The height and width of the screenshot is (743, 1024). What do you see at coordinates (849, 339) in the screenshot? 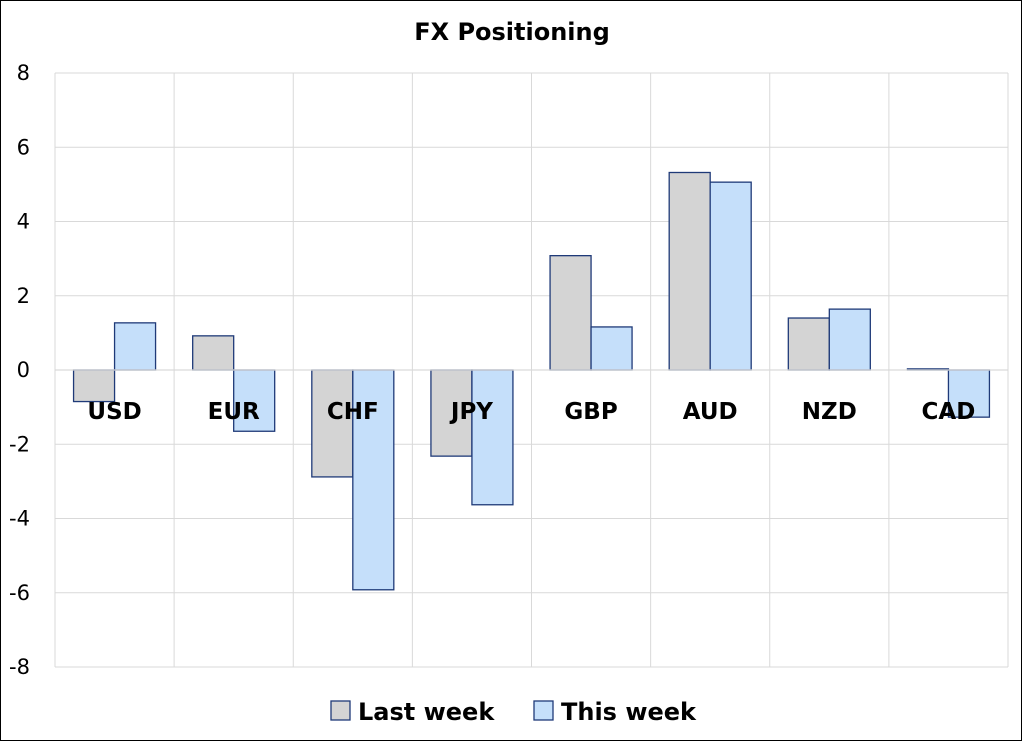
I see `bar-this-week-nzd` at bounding box center [849, 339].